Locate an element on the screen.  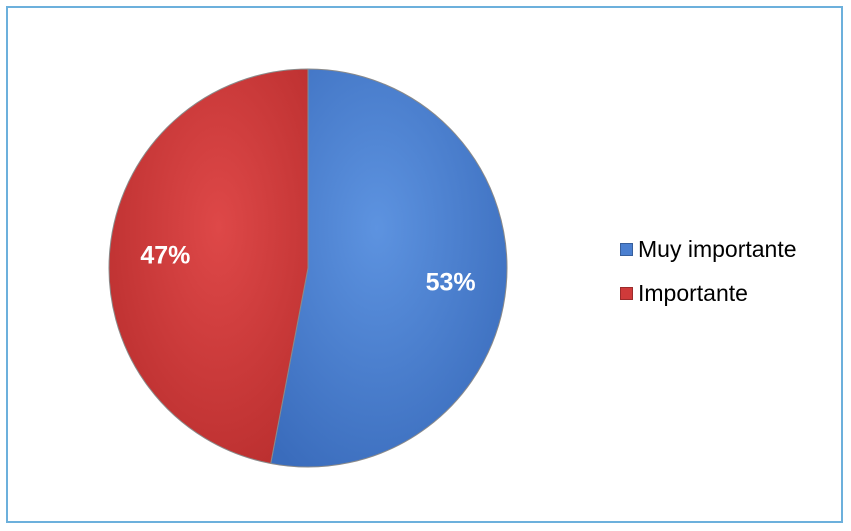
data-label: 47% is located at coordinates (165, 256).